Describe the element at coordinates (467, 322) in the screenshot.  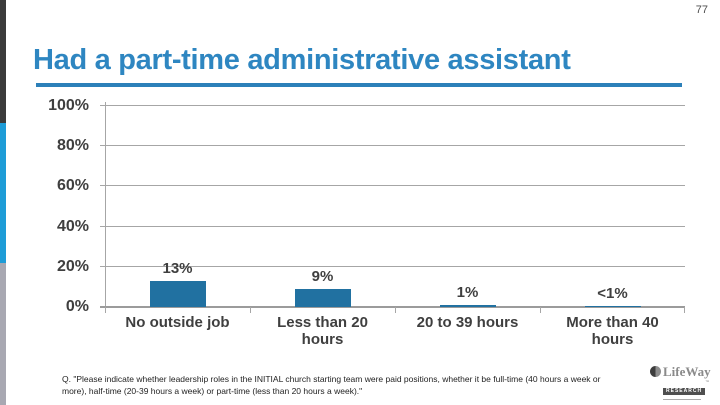
I see `category-label: 20 to 39 hours` at that location.